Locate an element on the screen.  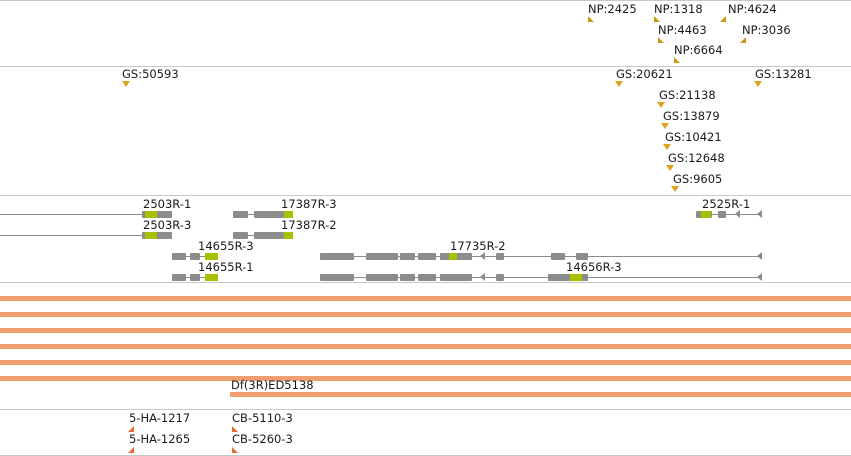
np-feature-label: NP:6664 is located at coordinates (698, 50).